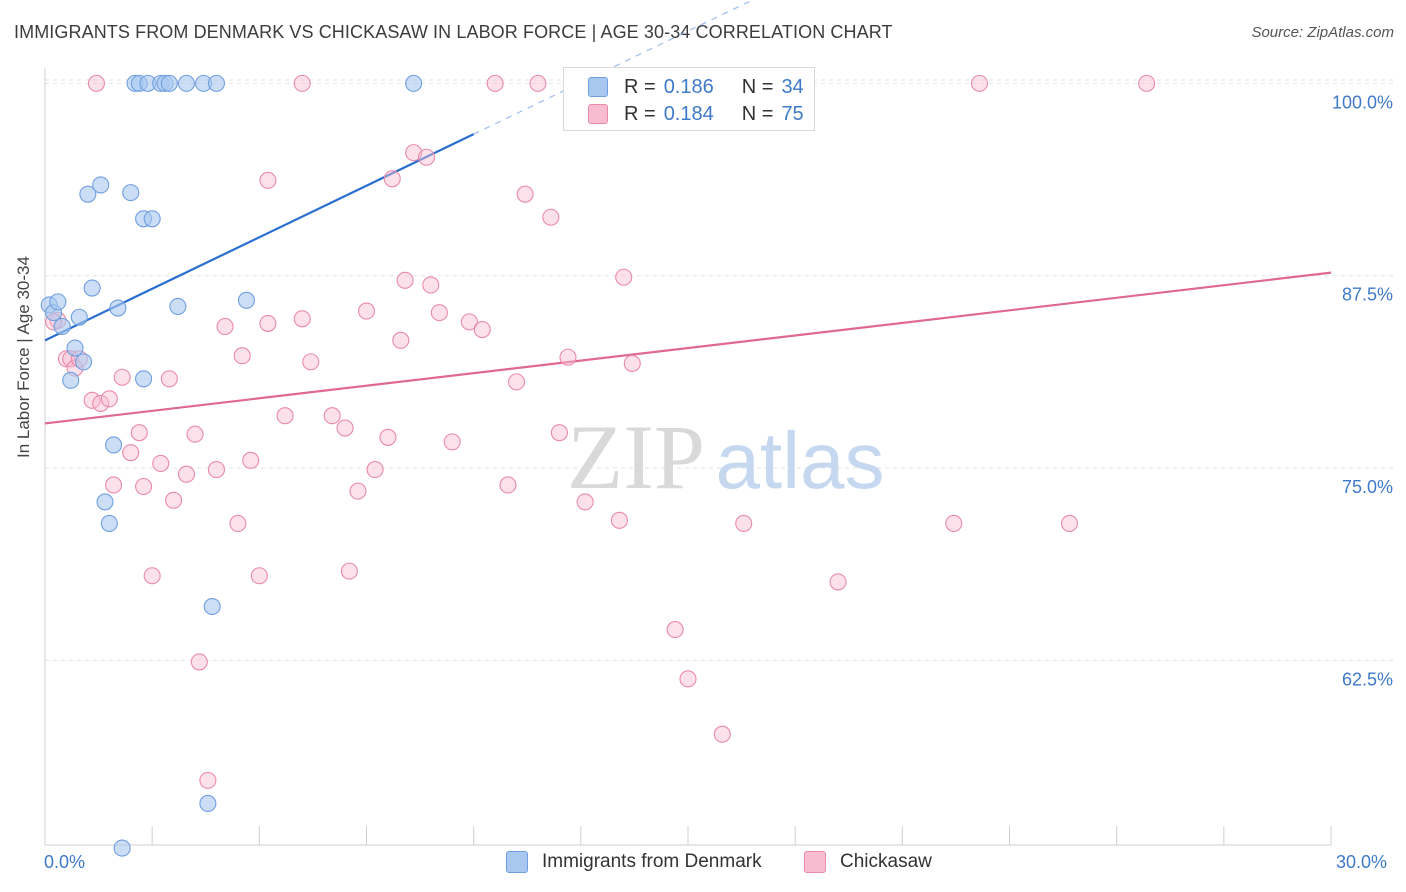  I want to click on trend-line-denmark, so click(259, 237).